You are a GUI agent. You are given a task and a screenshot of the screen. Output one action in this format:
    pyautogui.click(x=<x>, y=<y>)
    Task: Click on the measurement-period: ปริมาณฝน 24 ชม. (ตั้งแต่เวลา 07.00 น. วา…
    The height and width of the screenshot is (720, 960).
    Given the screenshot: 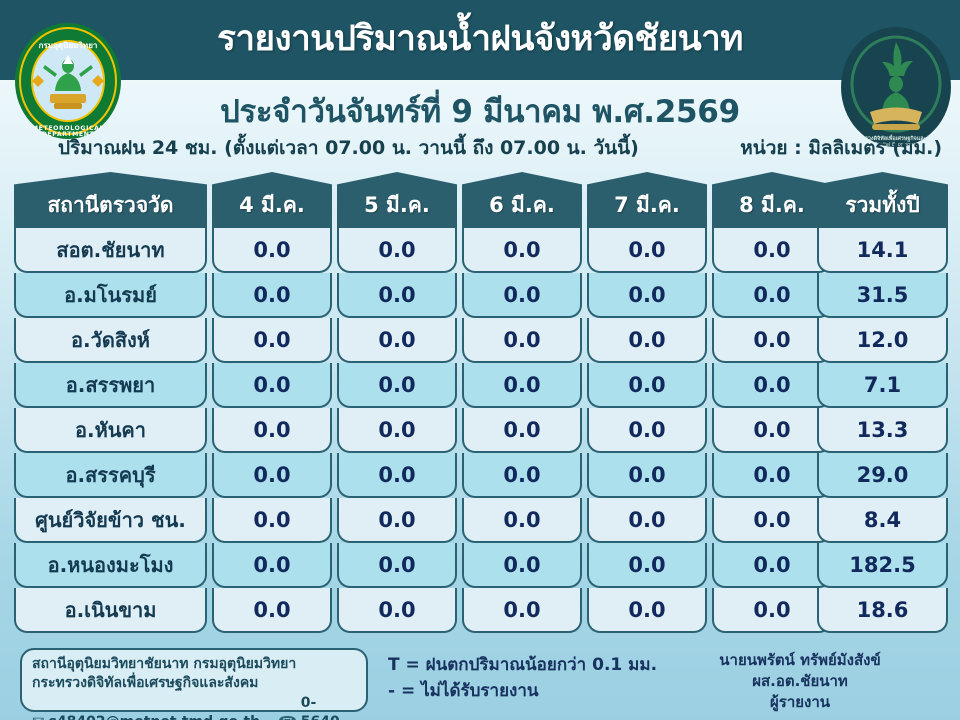 What is the action you would take?
    pyautogui.click(x=348, y=148)
    